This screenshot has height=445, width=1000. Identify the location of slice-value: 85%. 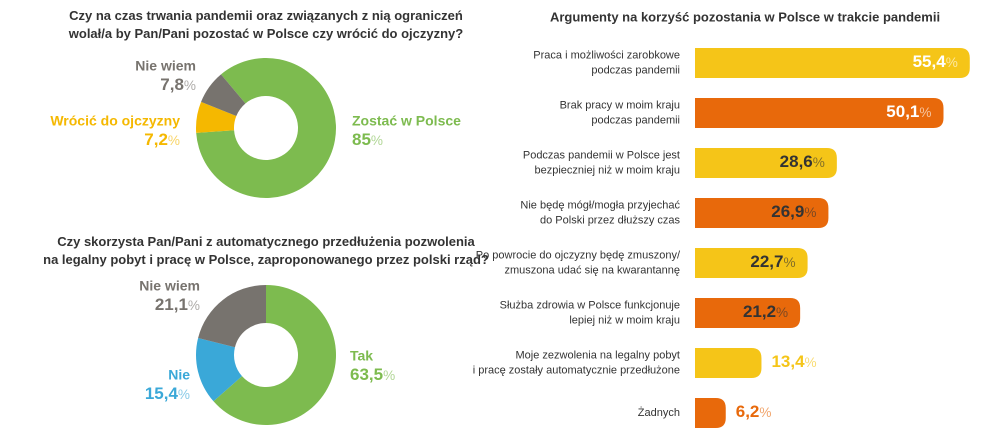
(367, 139).